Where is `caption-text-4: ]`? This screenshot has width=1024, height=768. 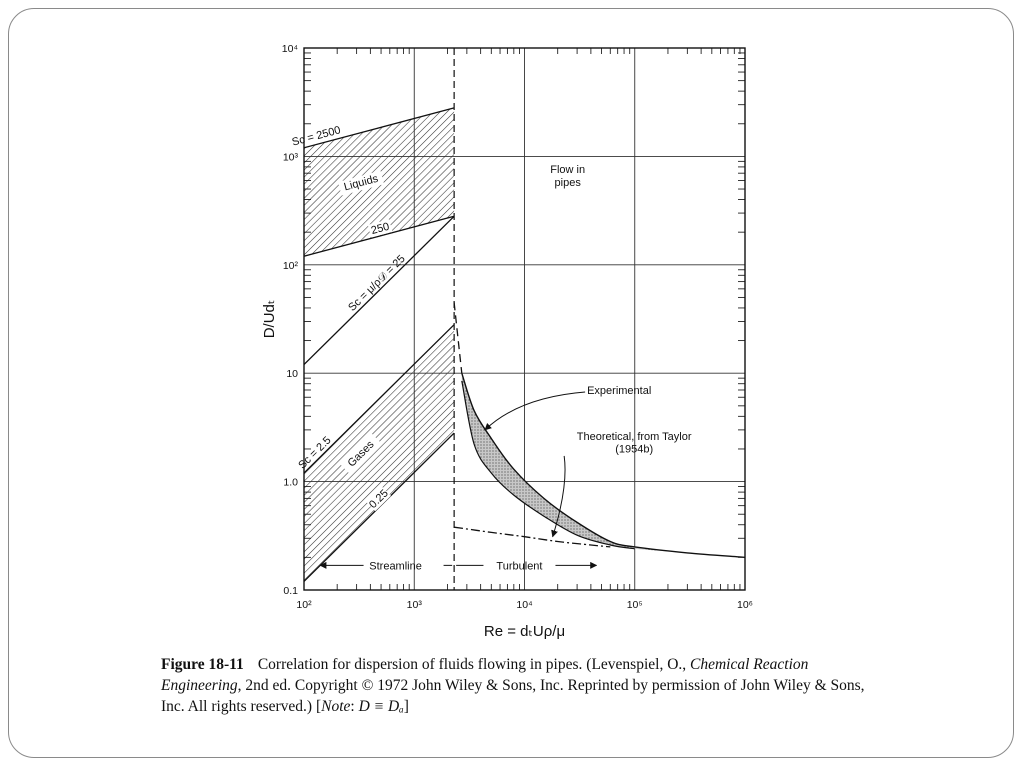
caption-text-4: ] is located at coordinates (406, 706).